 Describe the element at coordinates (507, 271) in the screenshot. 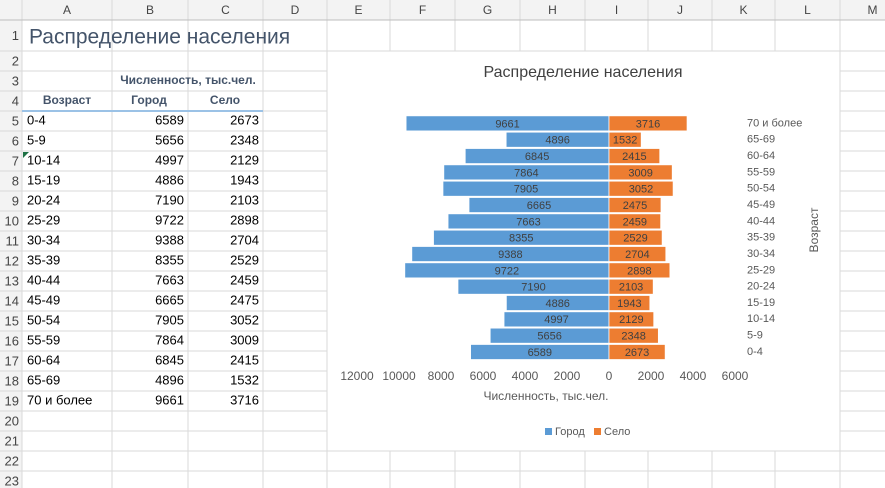

I see `data-label: 9722` at that location.